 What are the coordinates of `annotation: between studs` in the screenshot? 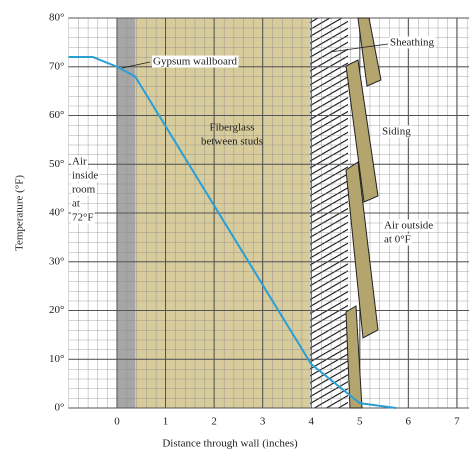 It's located at (232, 142).